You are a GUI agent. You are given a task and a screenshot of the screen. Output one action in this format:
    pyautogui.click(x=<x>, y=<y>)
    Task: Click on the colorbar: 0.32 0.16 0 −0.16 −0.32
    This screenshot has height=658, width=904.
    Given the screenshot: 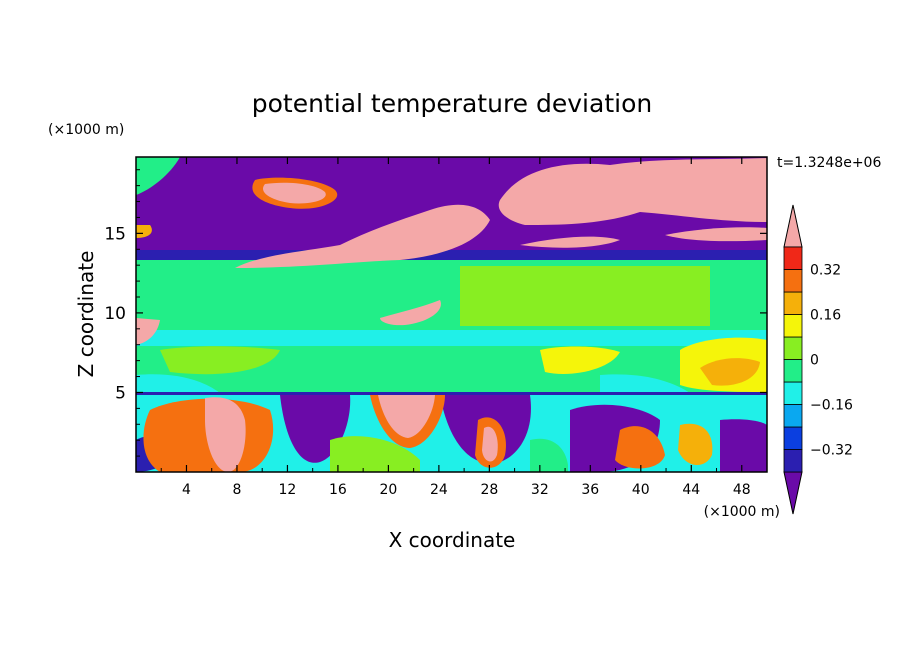 What is the action you would take?
    pyautogui.click(x=818, y=359)
    